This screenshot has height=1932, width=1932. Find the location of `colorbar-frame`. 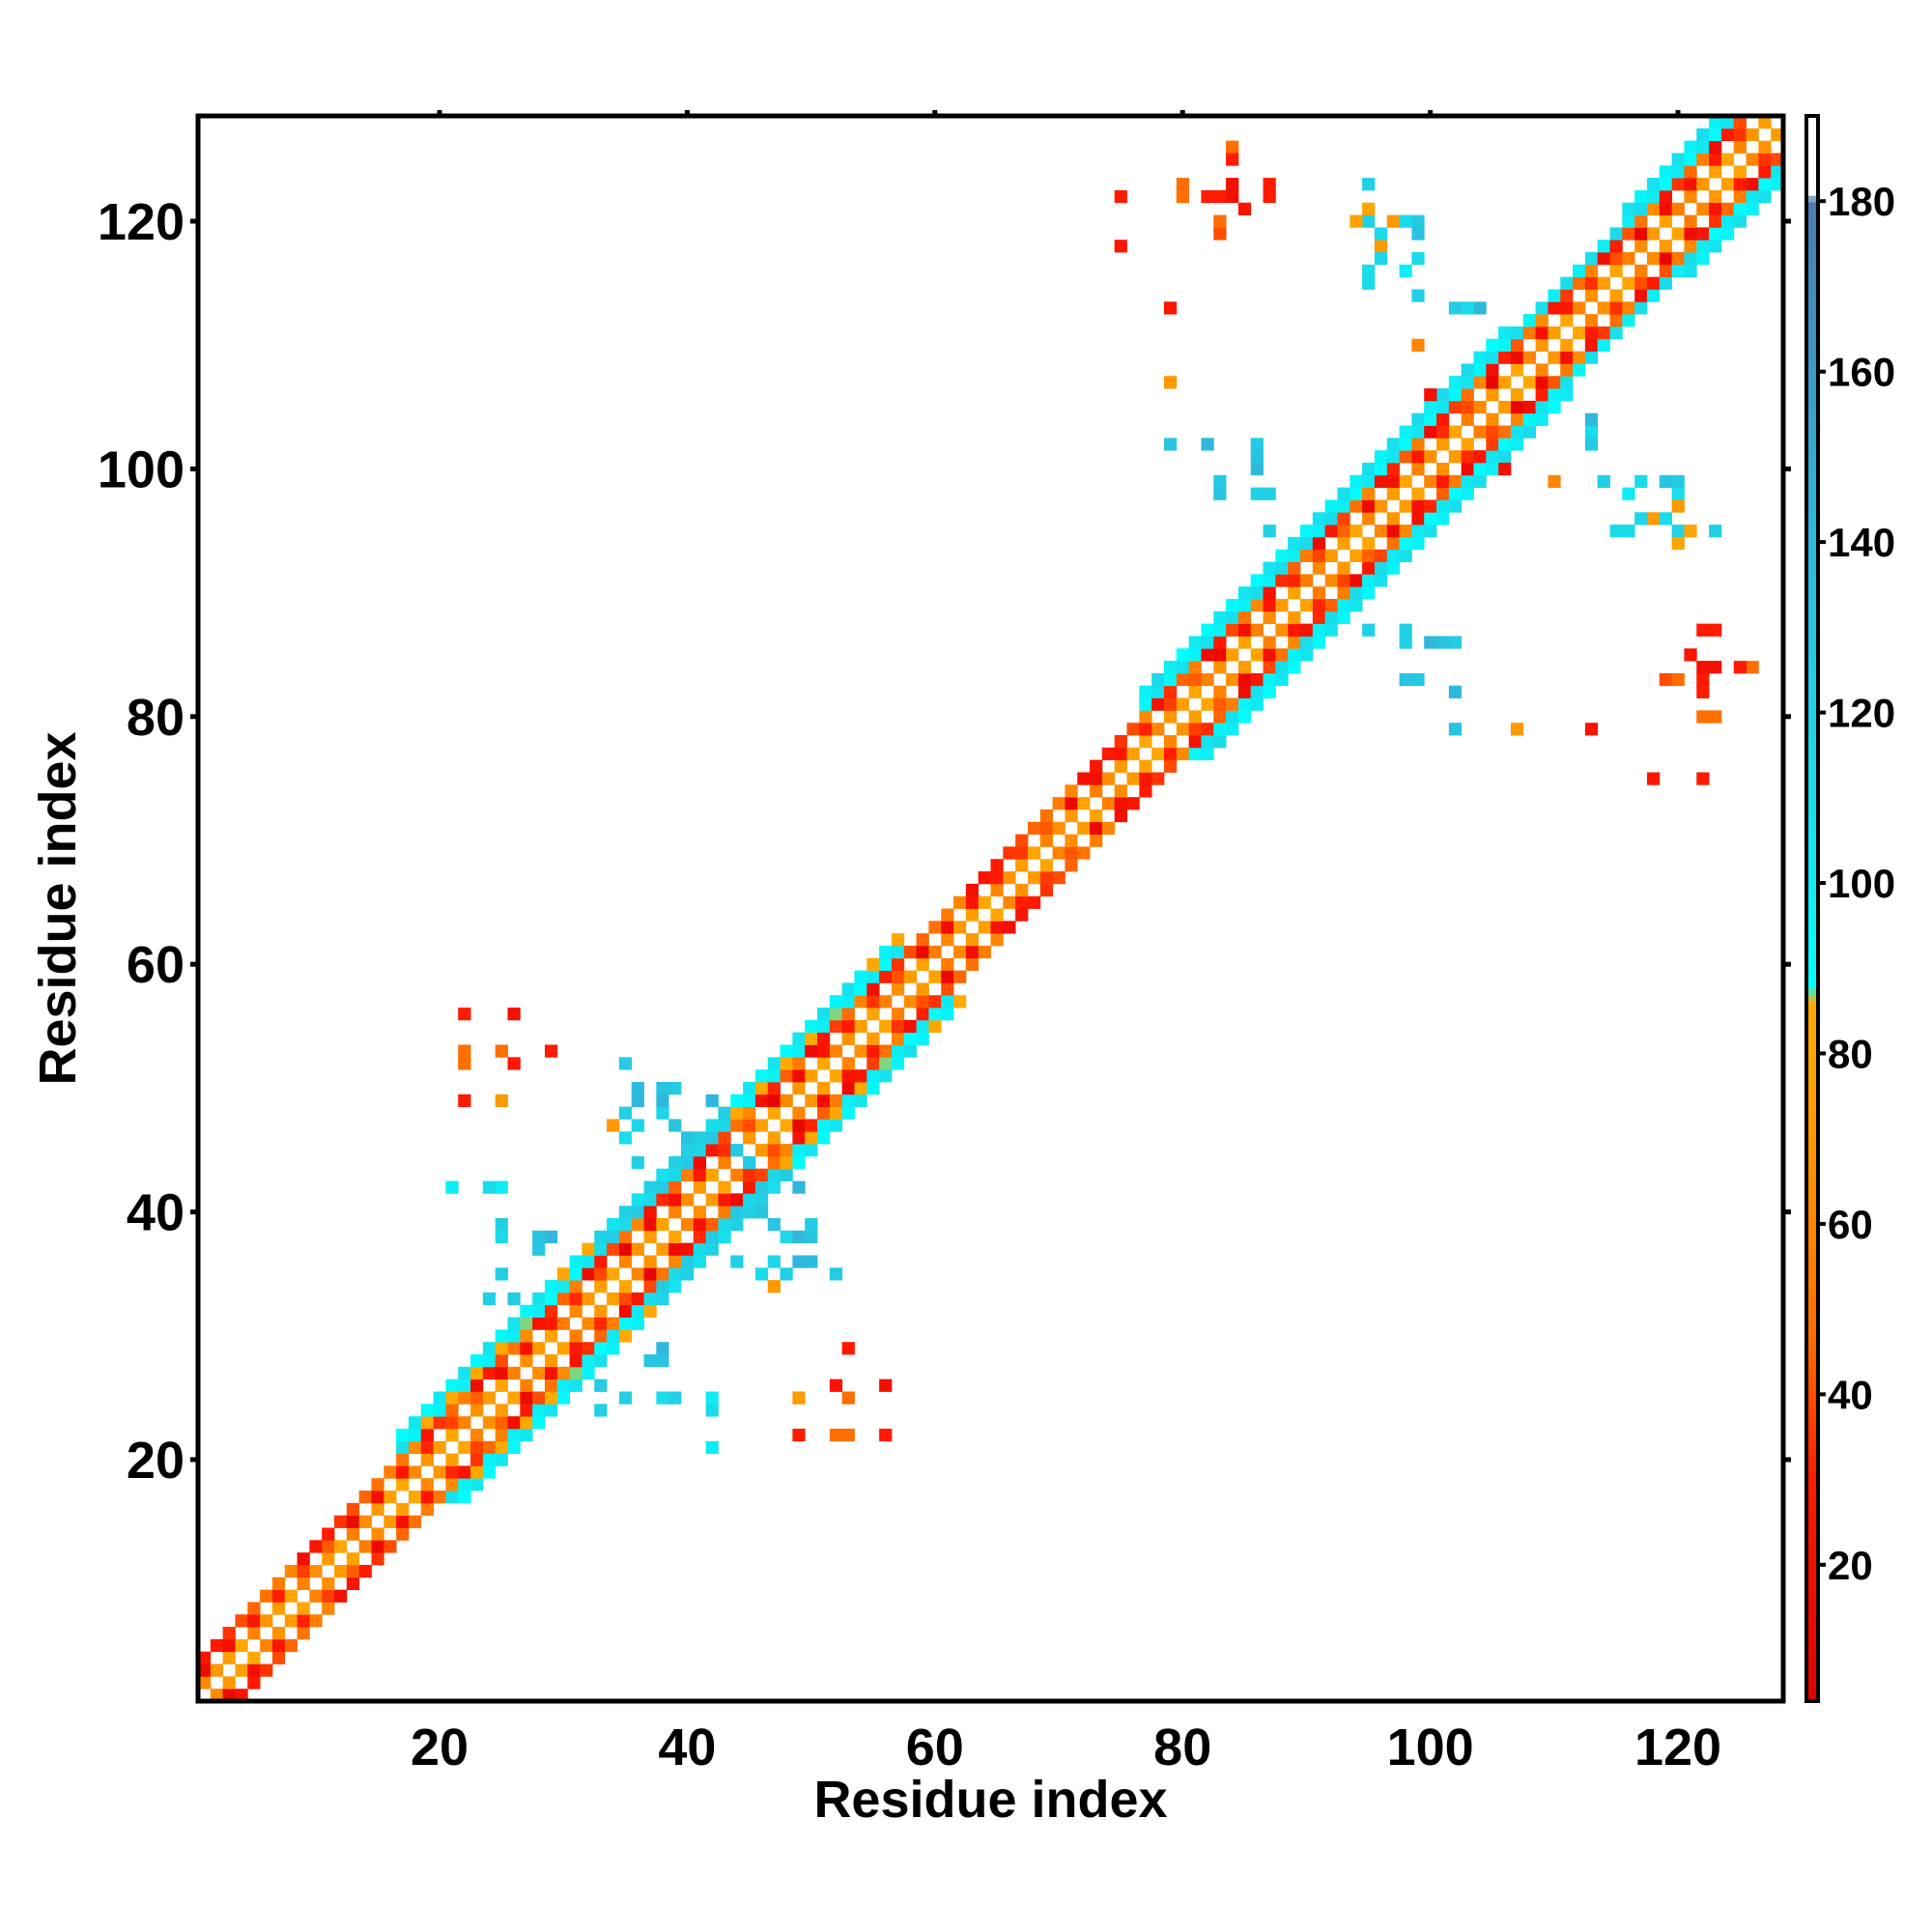

colorbar-frame is located at coordinates (1812, 908).